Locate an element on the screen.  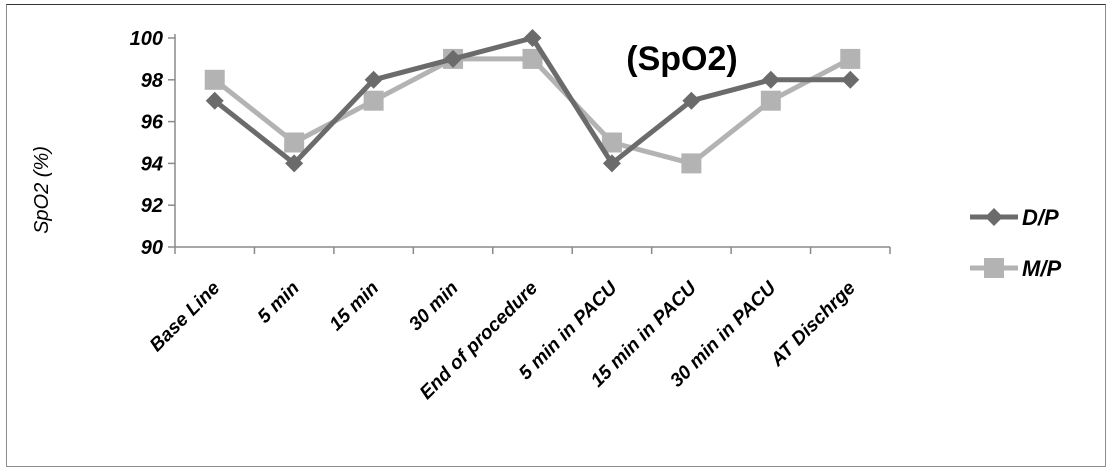
y-tick-label: 94 is located at coordinates (152, 164).